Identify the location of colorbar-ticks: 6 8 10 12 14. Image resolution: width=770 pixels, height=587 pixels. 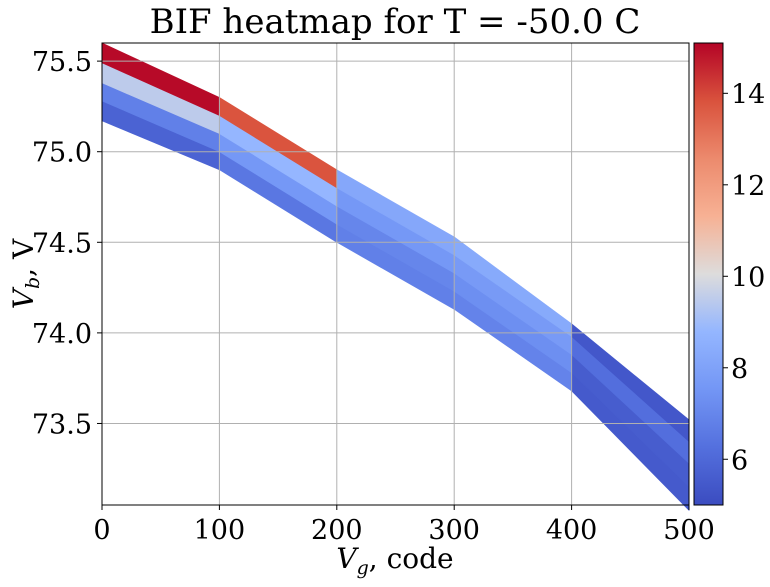
(744, 277).